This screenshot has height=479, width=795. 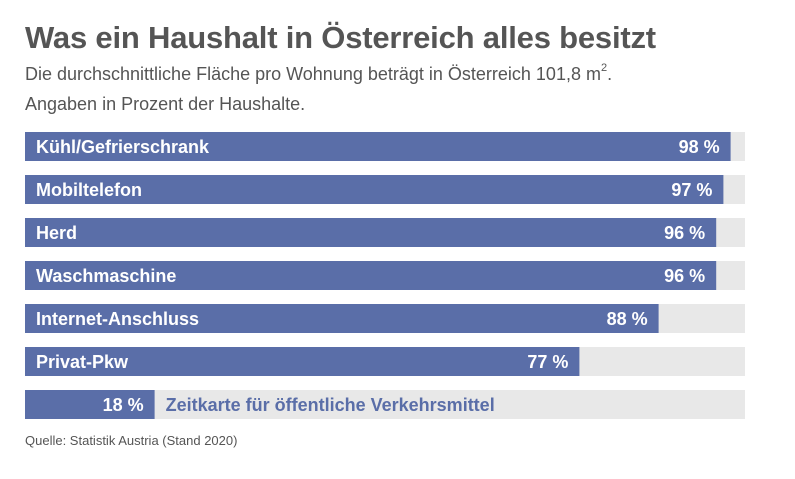 I want to click on chart-unit-note: Angaben in Prozent der Haushalte., so click(x=165, y=104).